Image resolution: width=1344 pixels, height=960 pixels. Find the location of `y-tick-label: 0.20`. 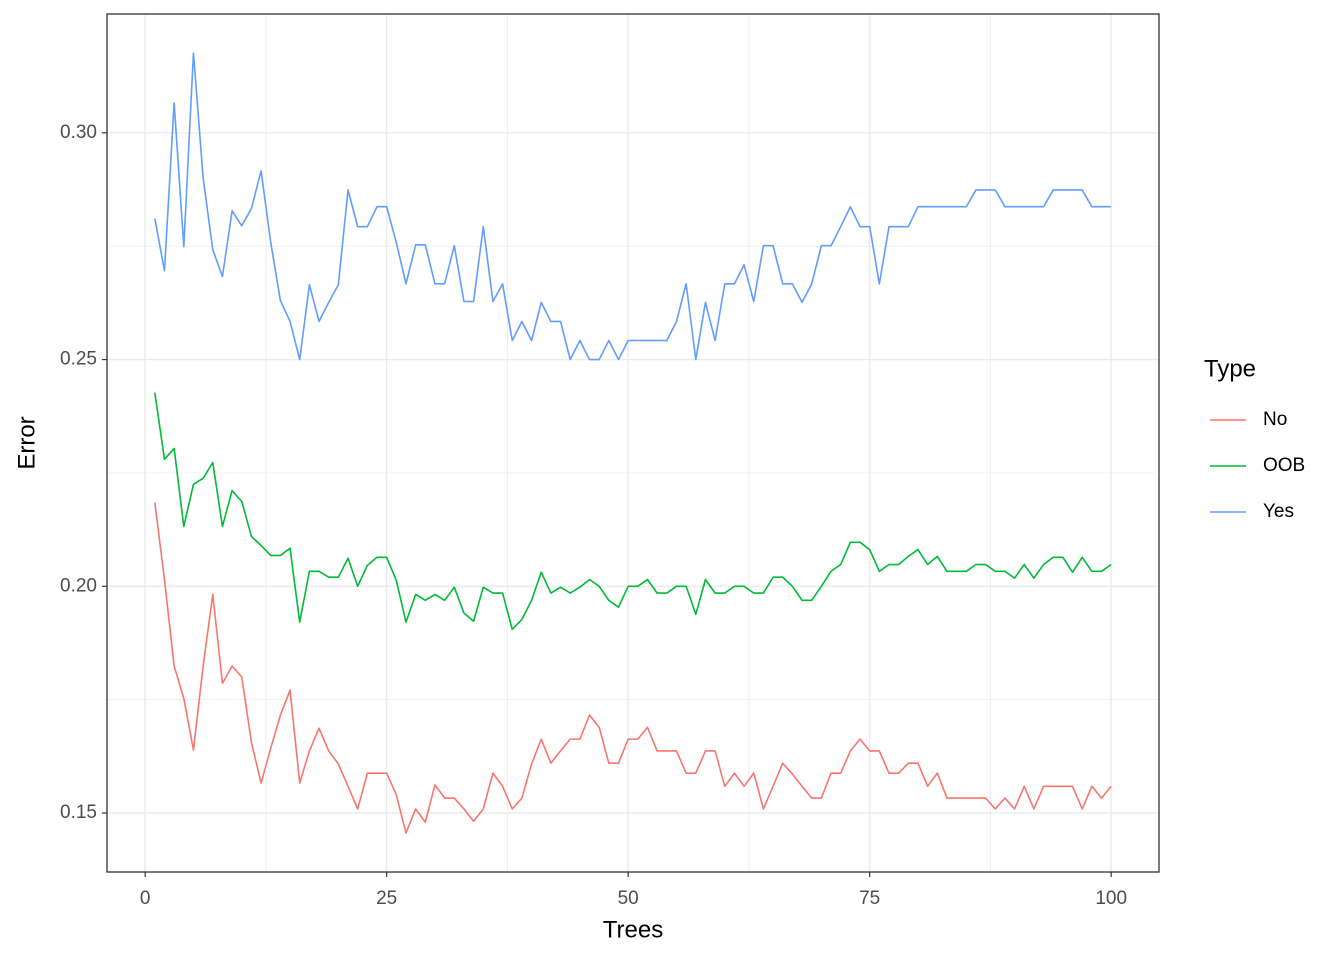

y-tick-label: 0.20 is located at coordinates (78, 585).